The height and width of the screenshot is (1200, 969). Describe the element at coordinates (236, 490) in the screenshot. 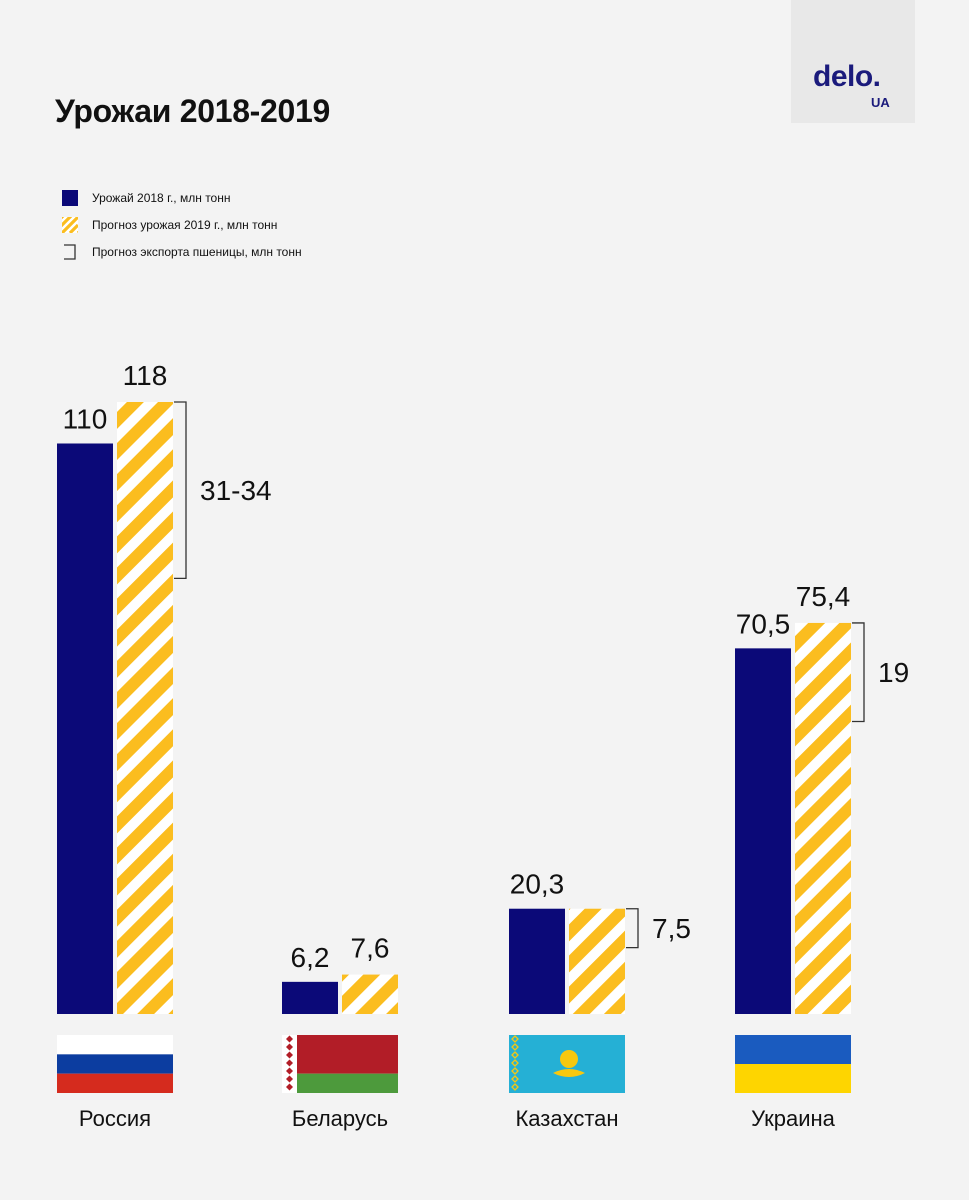

I see `export-label: 31-34` at that location.